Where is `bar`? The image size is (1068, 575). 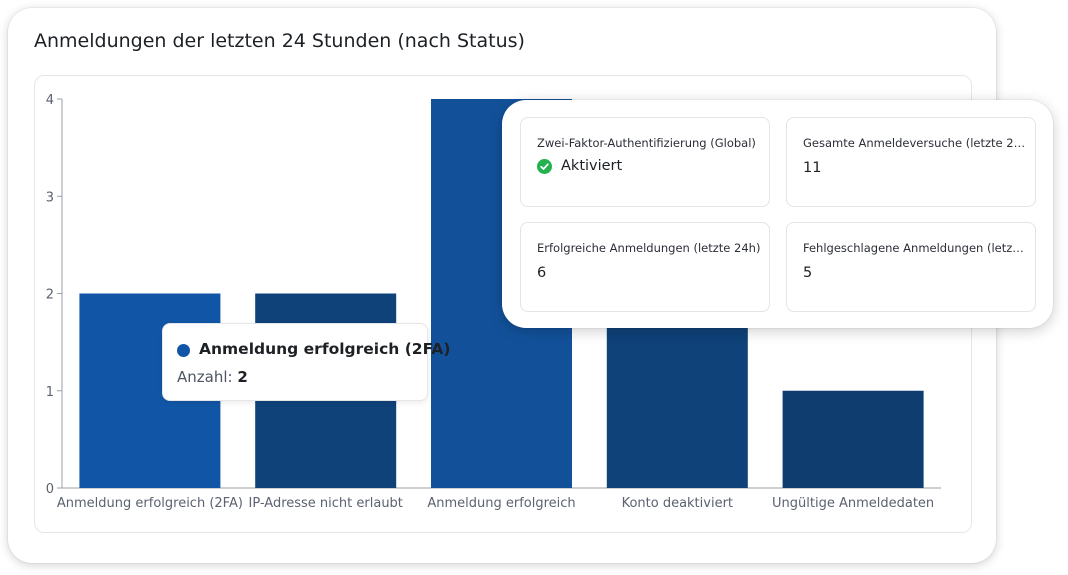 bar is located at coordinates (853, 439).